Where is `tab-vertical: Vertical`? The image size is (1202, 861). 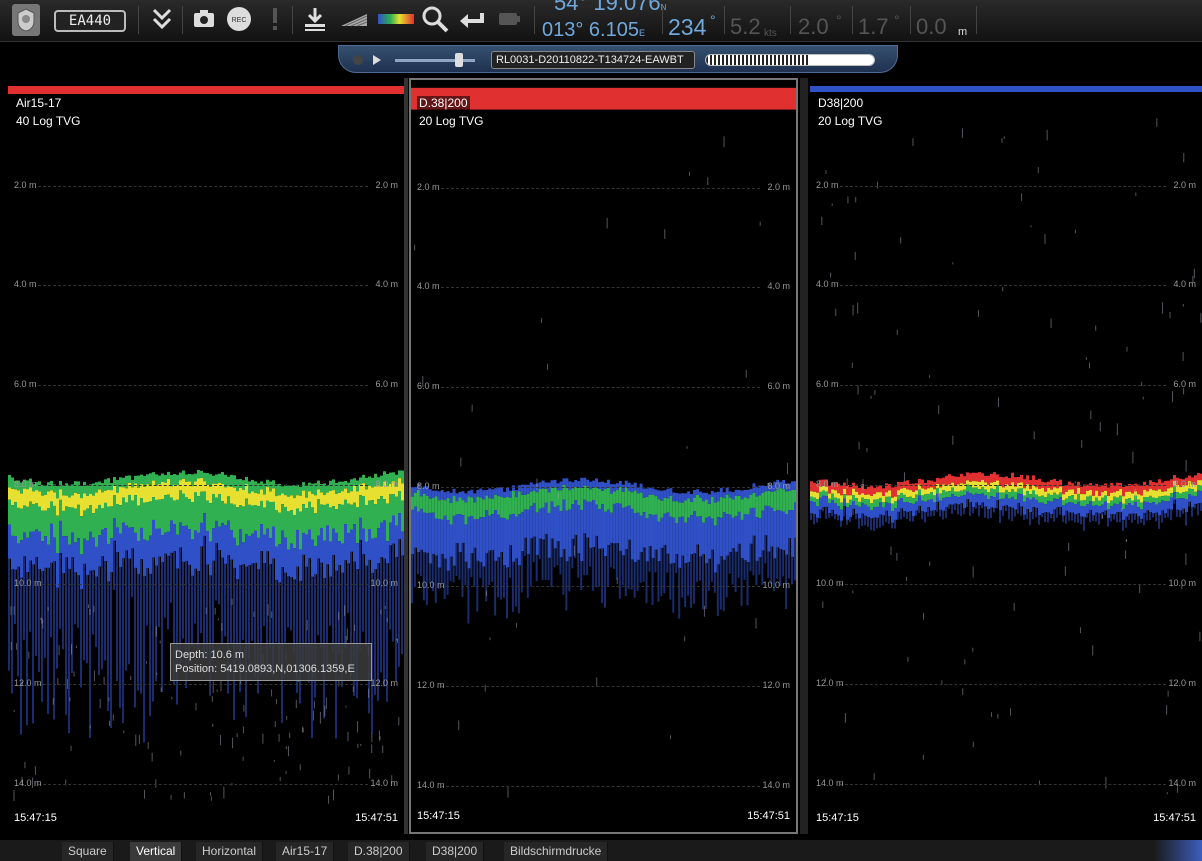
tab-vertical: Vertical is located at coordinates (156, 851).